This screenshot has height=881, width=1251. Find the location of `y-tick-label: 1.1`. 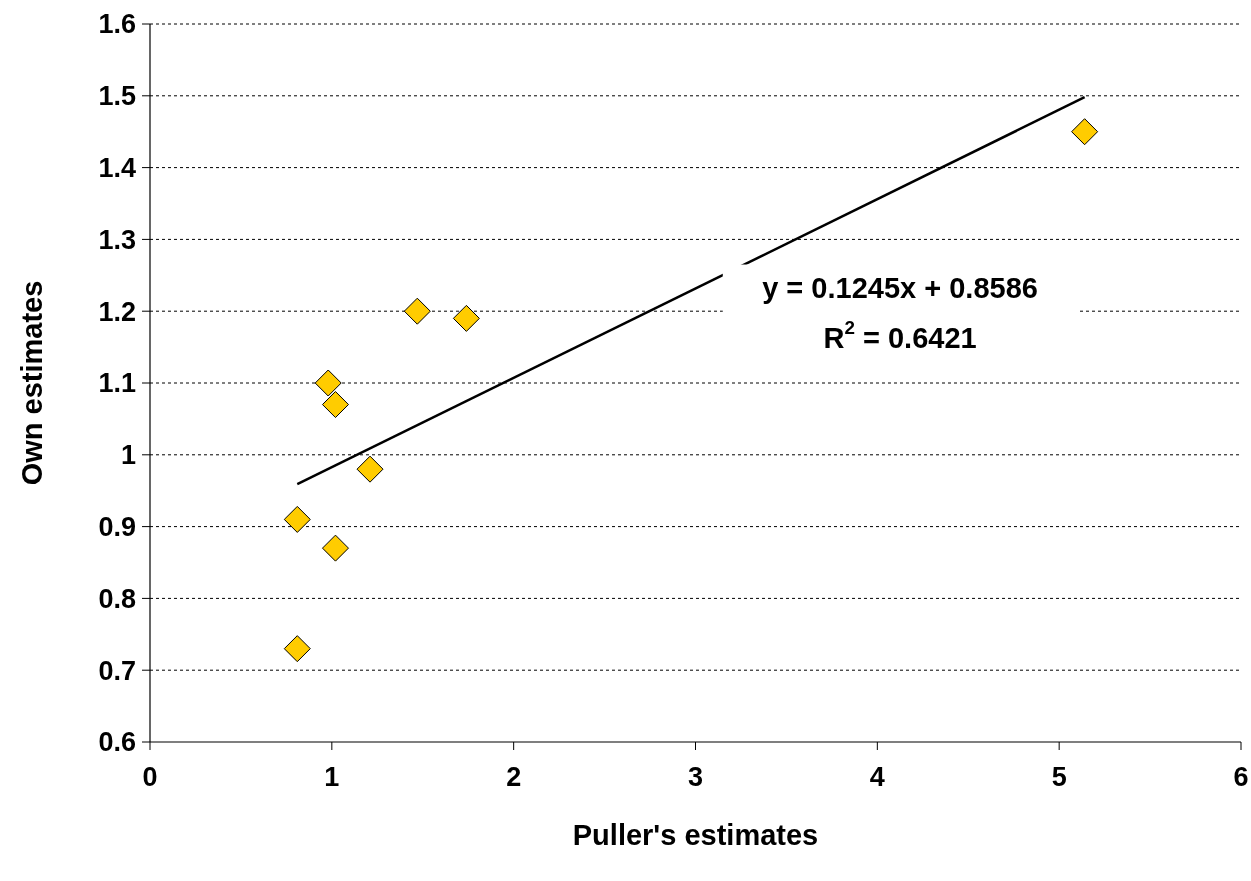

y-tick-label: 1.1 is located at coordinates (117, 383).